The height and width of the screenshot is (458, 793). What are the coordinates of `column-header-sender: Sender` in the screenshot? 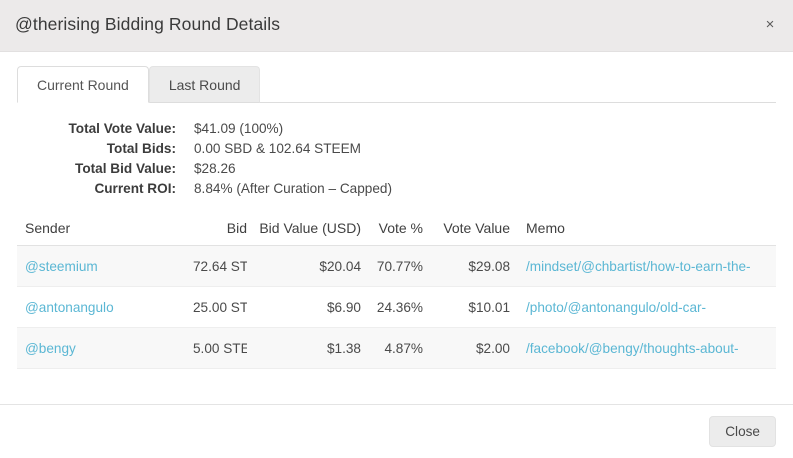 It's located at (105, 233).